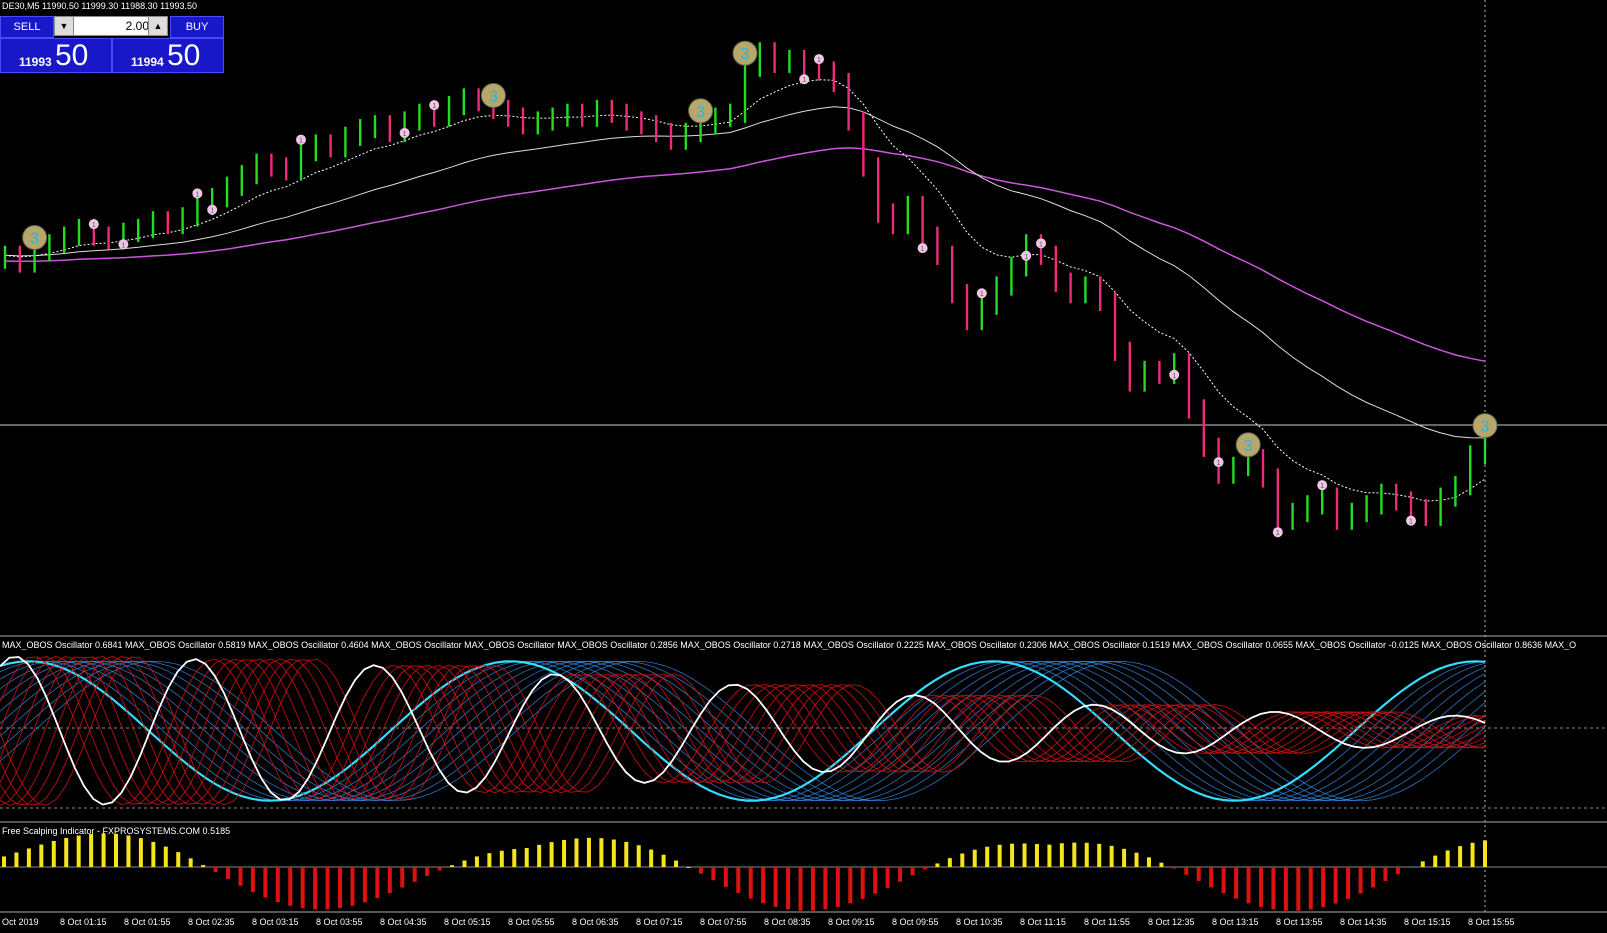  I want to click on time-axis-label: 8 Oct 07:15, so click(659, 922).